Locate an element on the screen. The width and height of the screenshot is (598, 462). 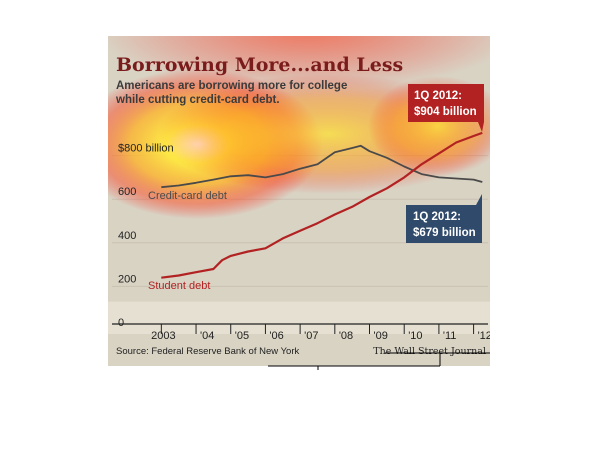
y-tick-label-2: 400 is located at coordinates (127, 236).